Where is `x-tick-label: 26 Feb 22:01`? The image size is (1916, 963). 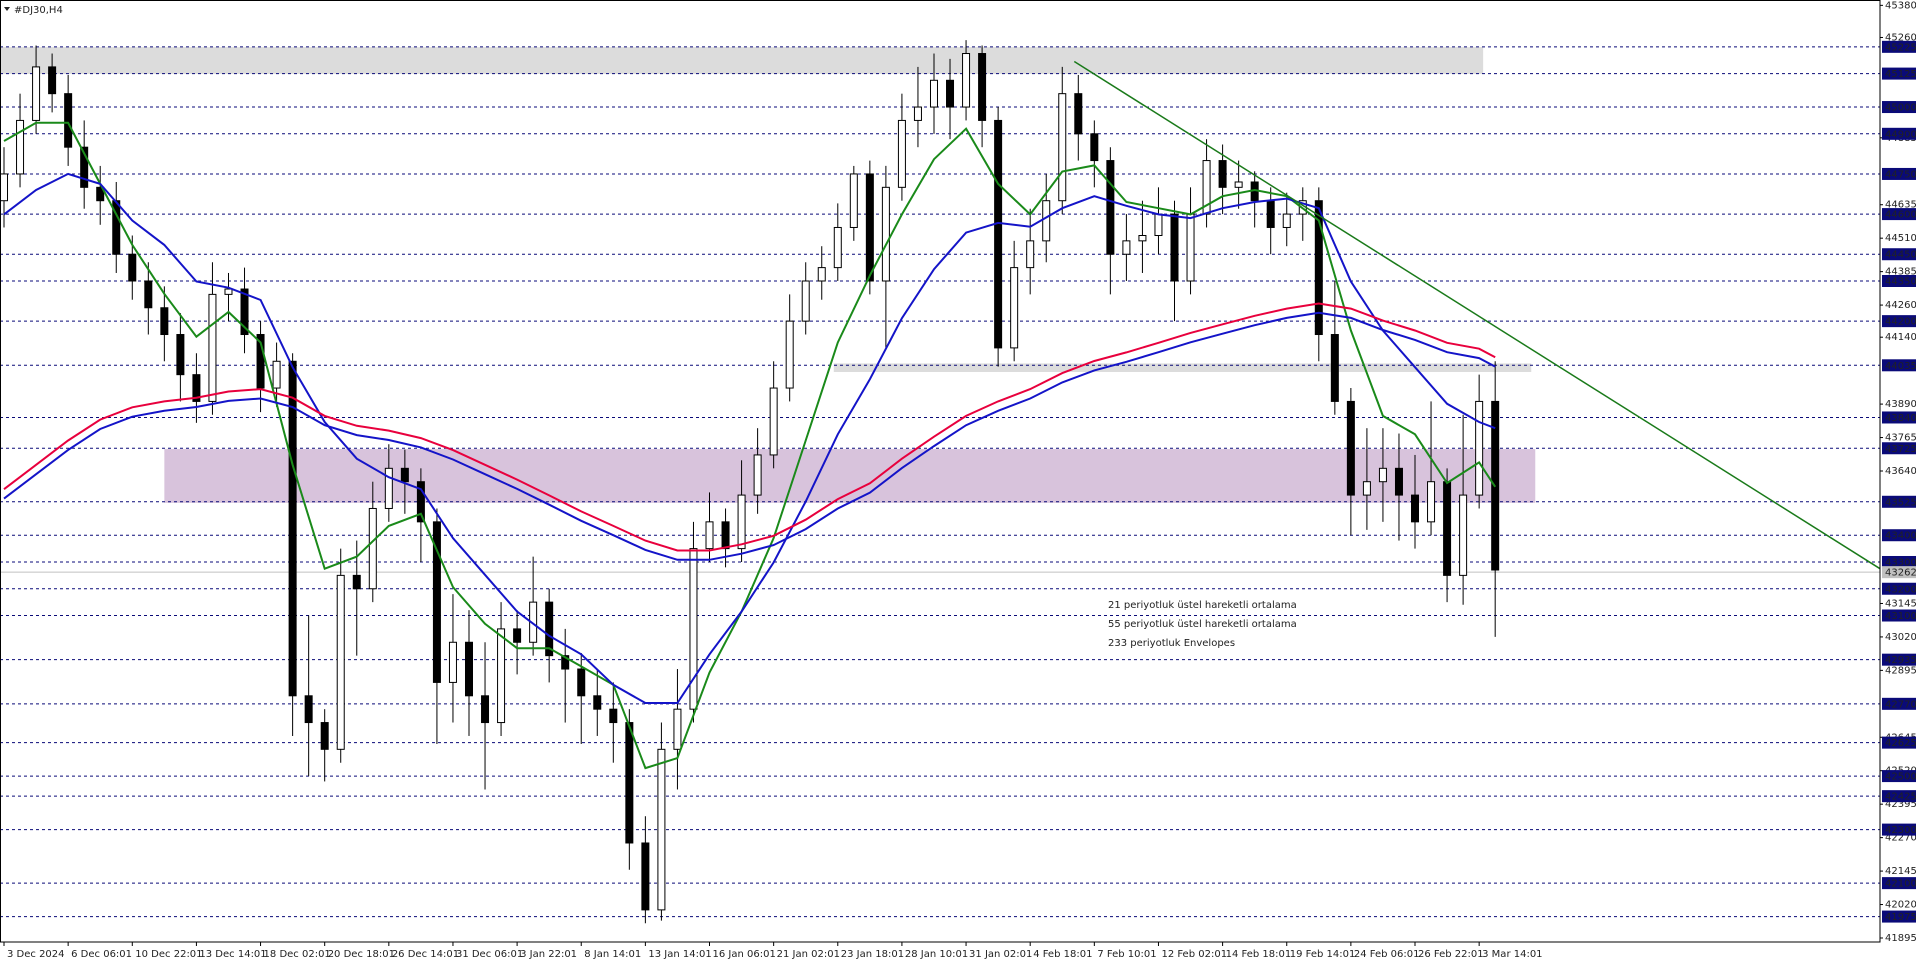 x-tick-label: 26 Feb 22:01 is located at coordinates (1451, 954).